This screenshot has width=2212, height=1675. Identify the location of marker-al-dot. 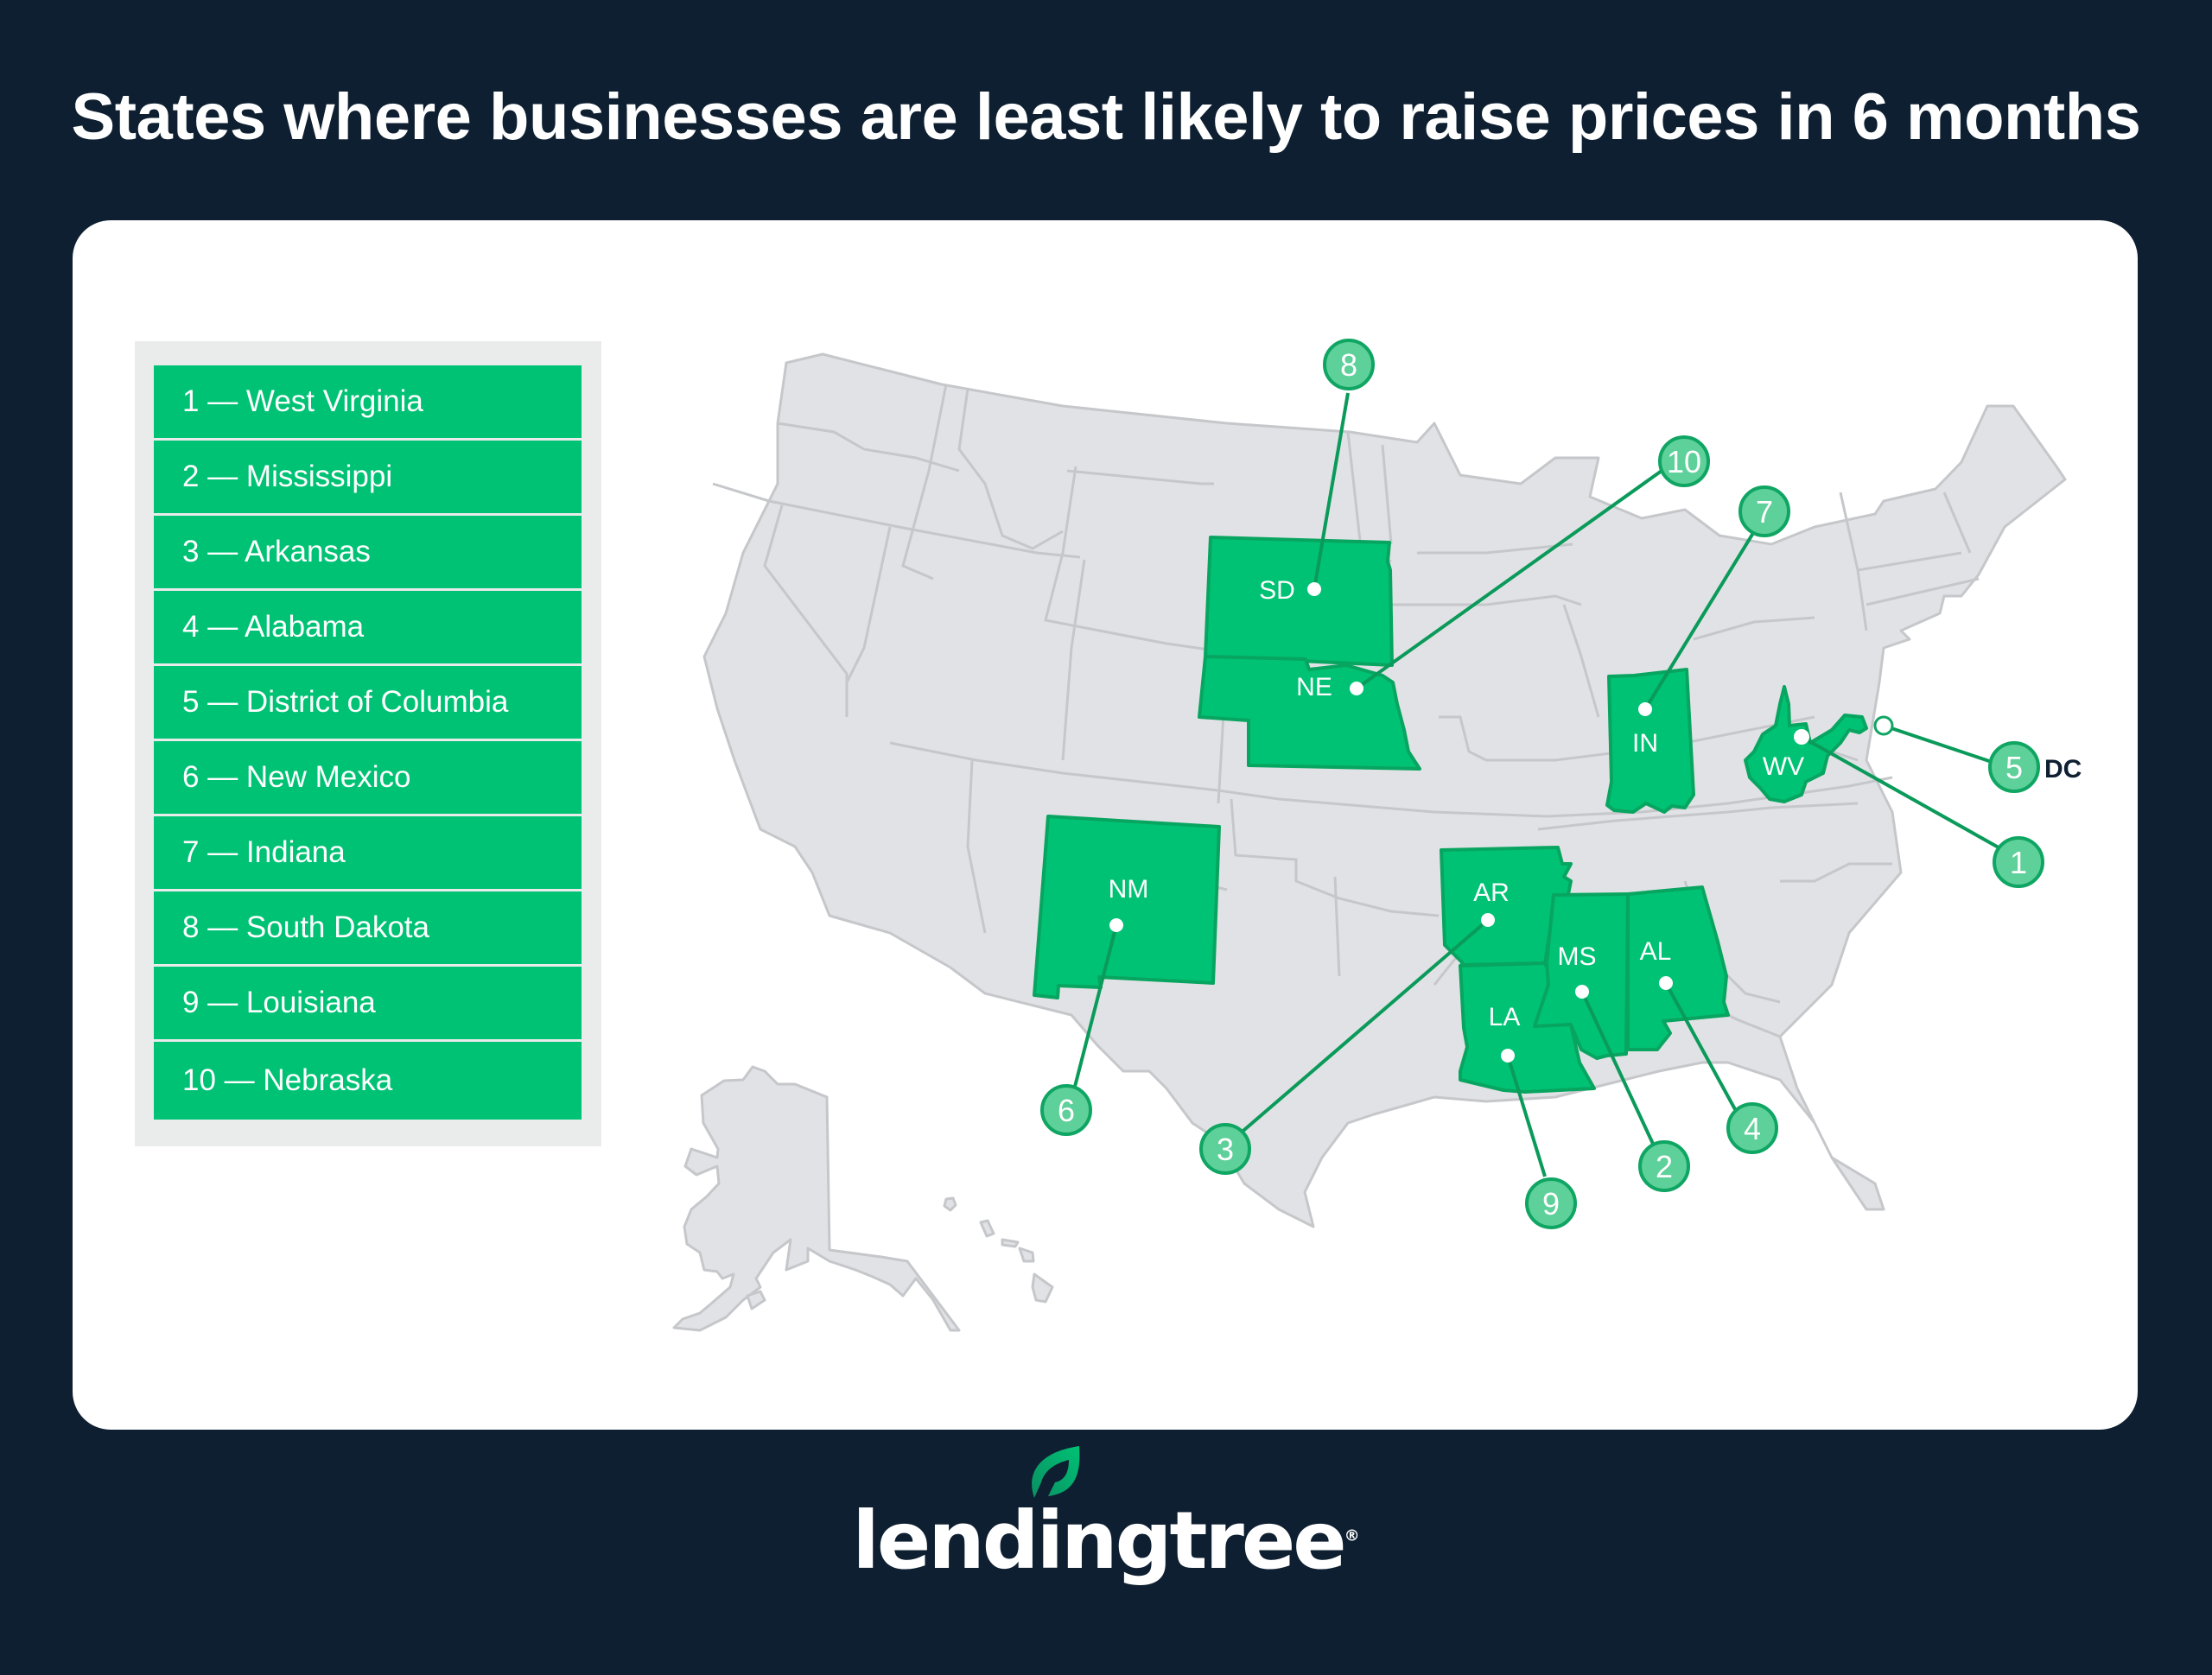
(1666, 983).